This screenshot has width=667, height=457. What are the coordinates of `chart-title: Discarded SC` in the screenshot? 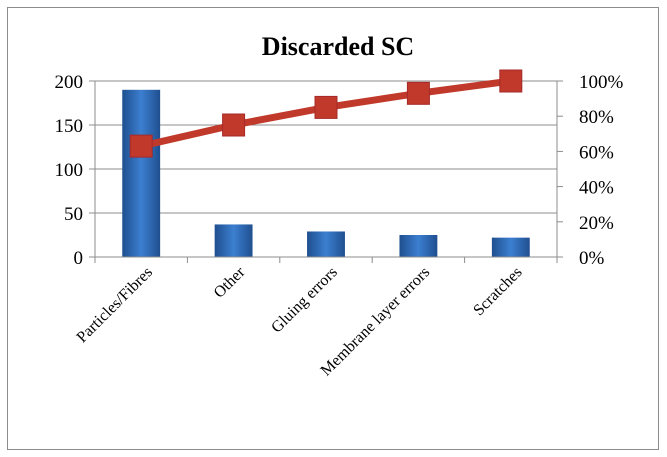 It's located at (338, 46).